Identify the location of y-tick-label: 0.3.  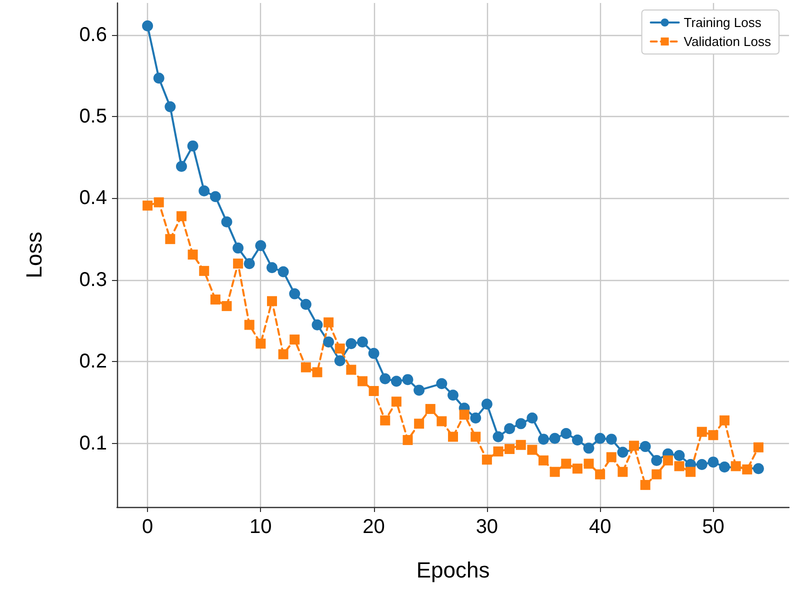
(93, 279).